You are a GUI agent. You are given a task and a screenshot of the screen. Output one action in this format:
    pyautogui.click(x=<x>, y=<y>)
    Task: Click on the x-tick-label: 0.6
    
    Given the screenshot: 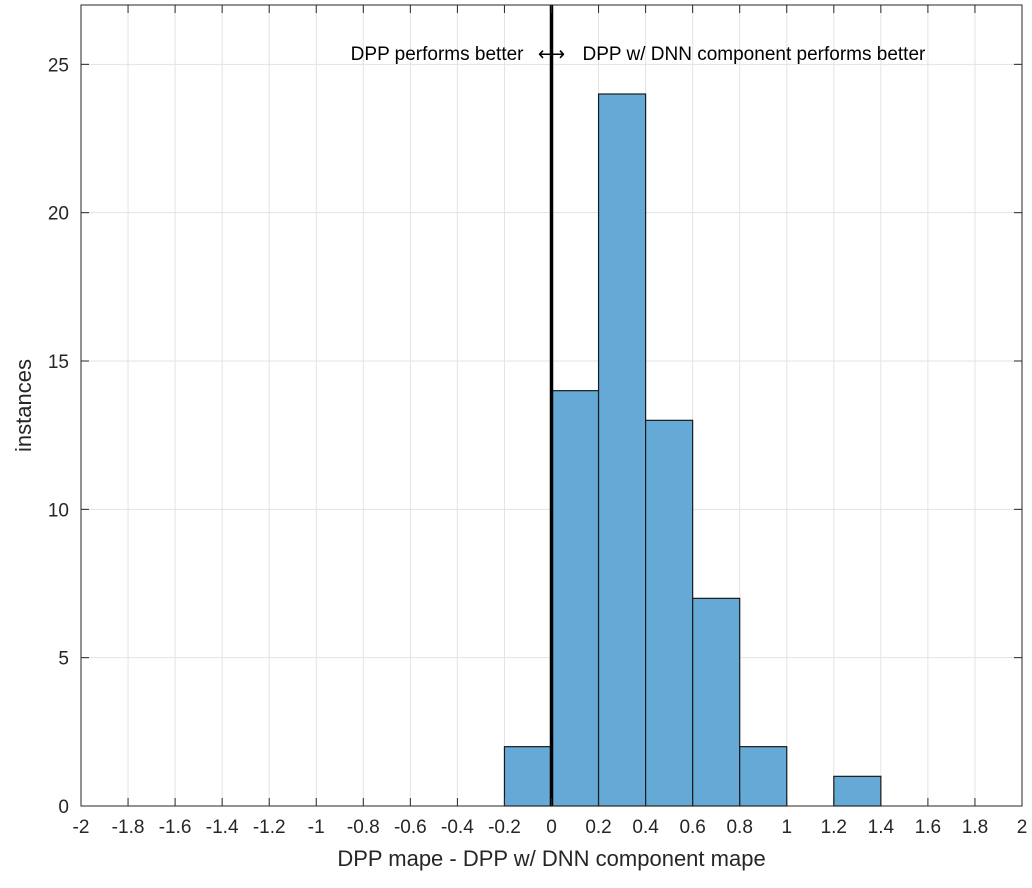 What is the action you would take?
    pyautogui.click(x=692, y=827)
    